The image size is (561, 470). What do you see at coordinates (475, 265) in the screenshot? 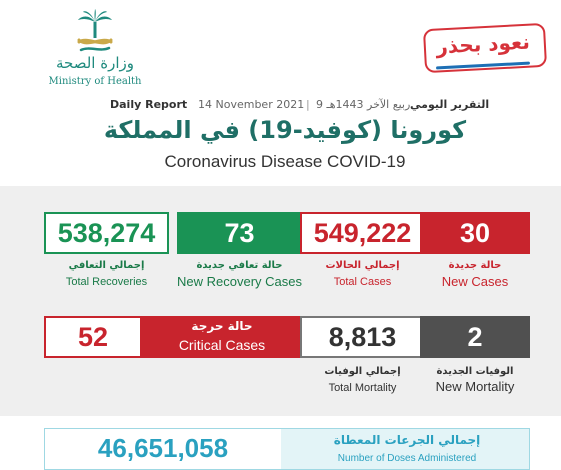
I see `stat-label-arabic: حالة جديدة` at bounding box center [475, 265].